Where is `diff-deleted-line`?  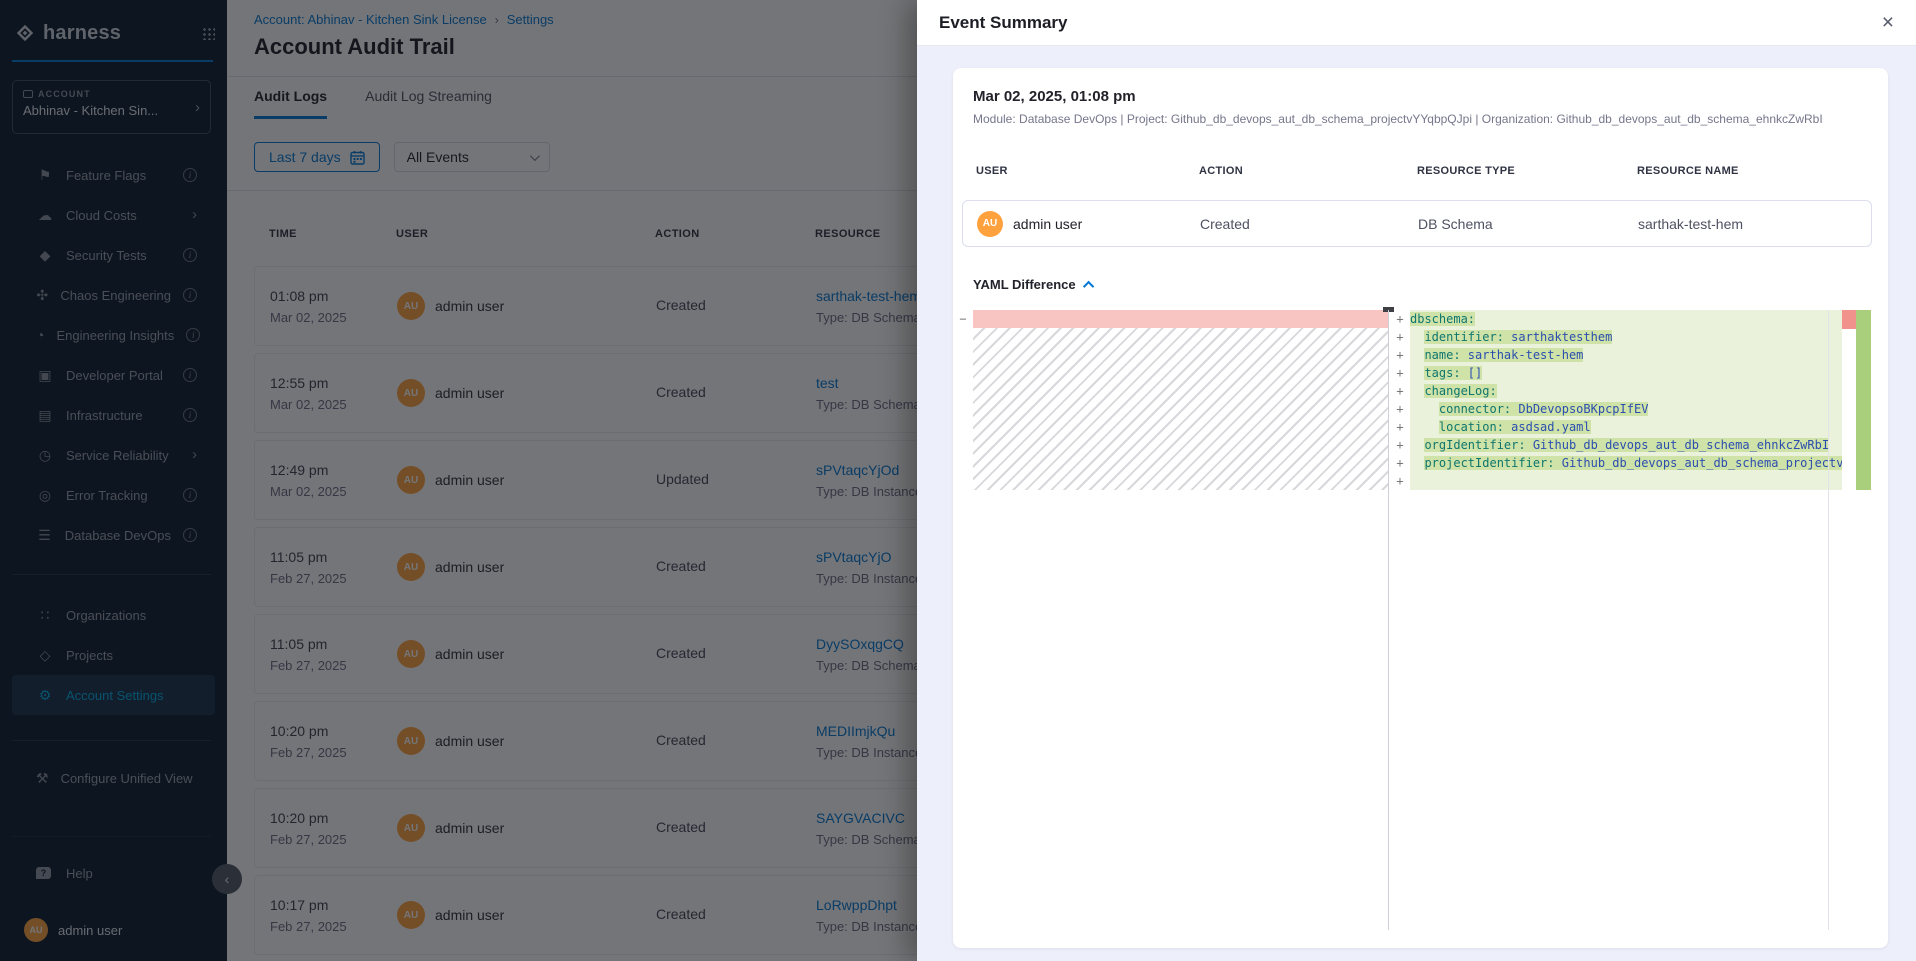
diff-deleted-line is located at coordinates (1180, 319).